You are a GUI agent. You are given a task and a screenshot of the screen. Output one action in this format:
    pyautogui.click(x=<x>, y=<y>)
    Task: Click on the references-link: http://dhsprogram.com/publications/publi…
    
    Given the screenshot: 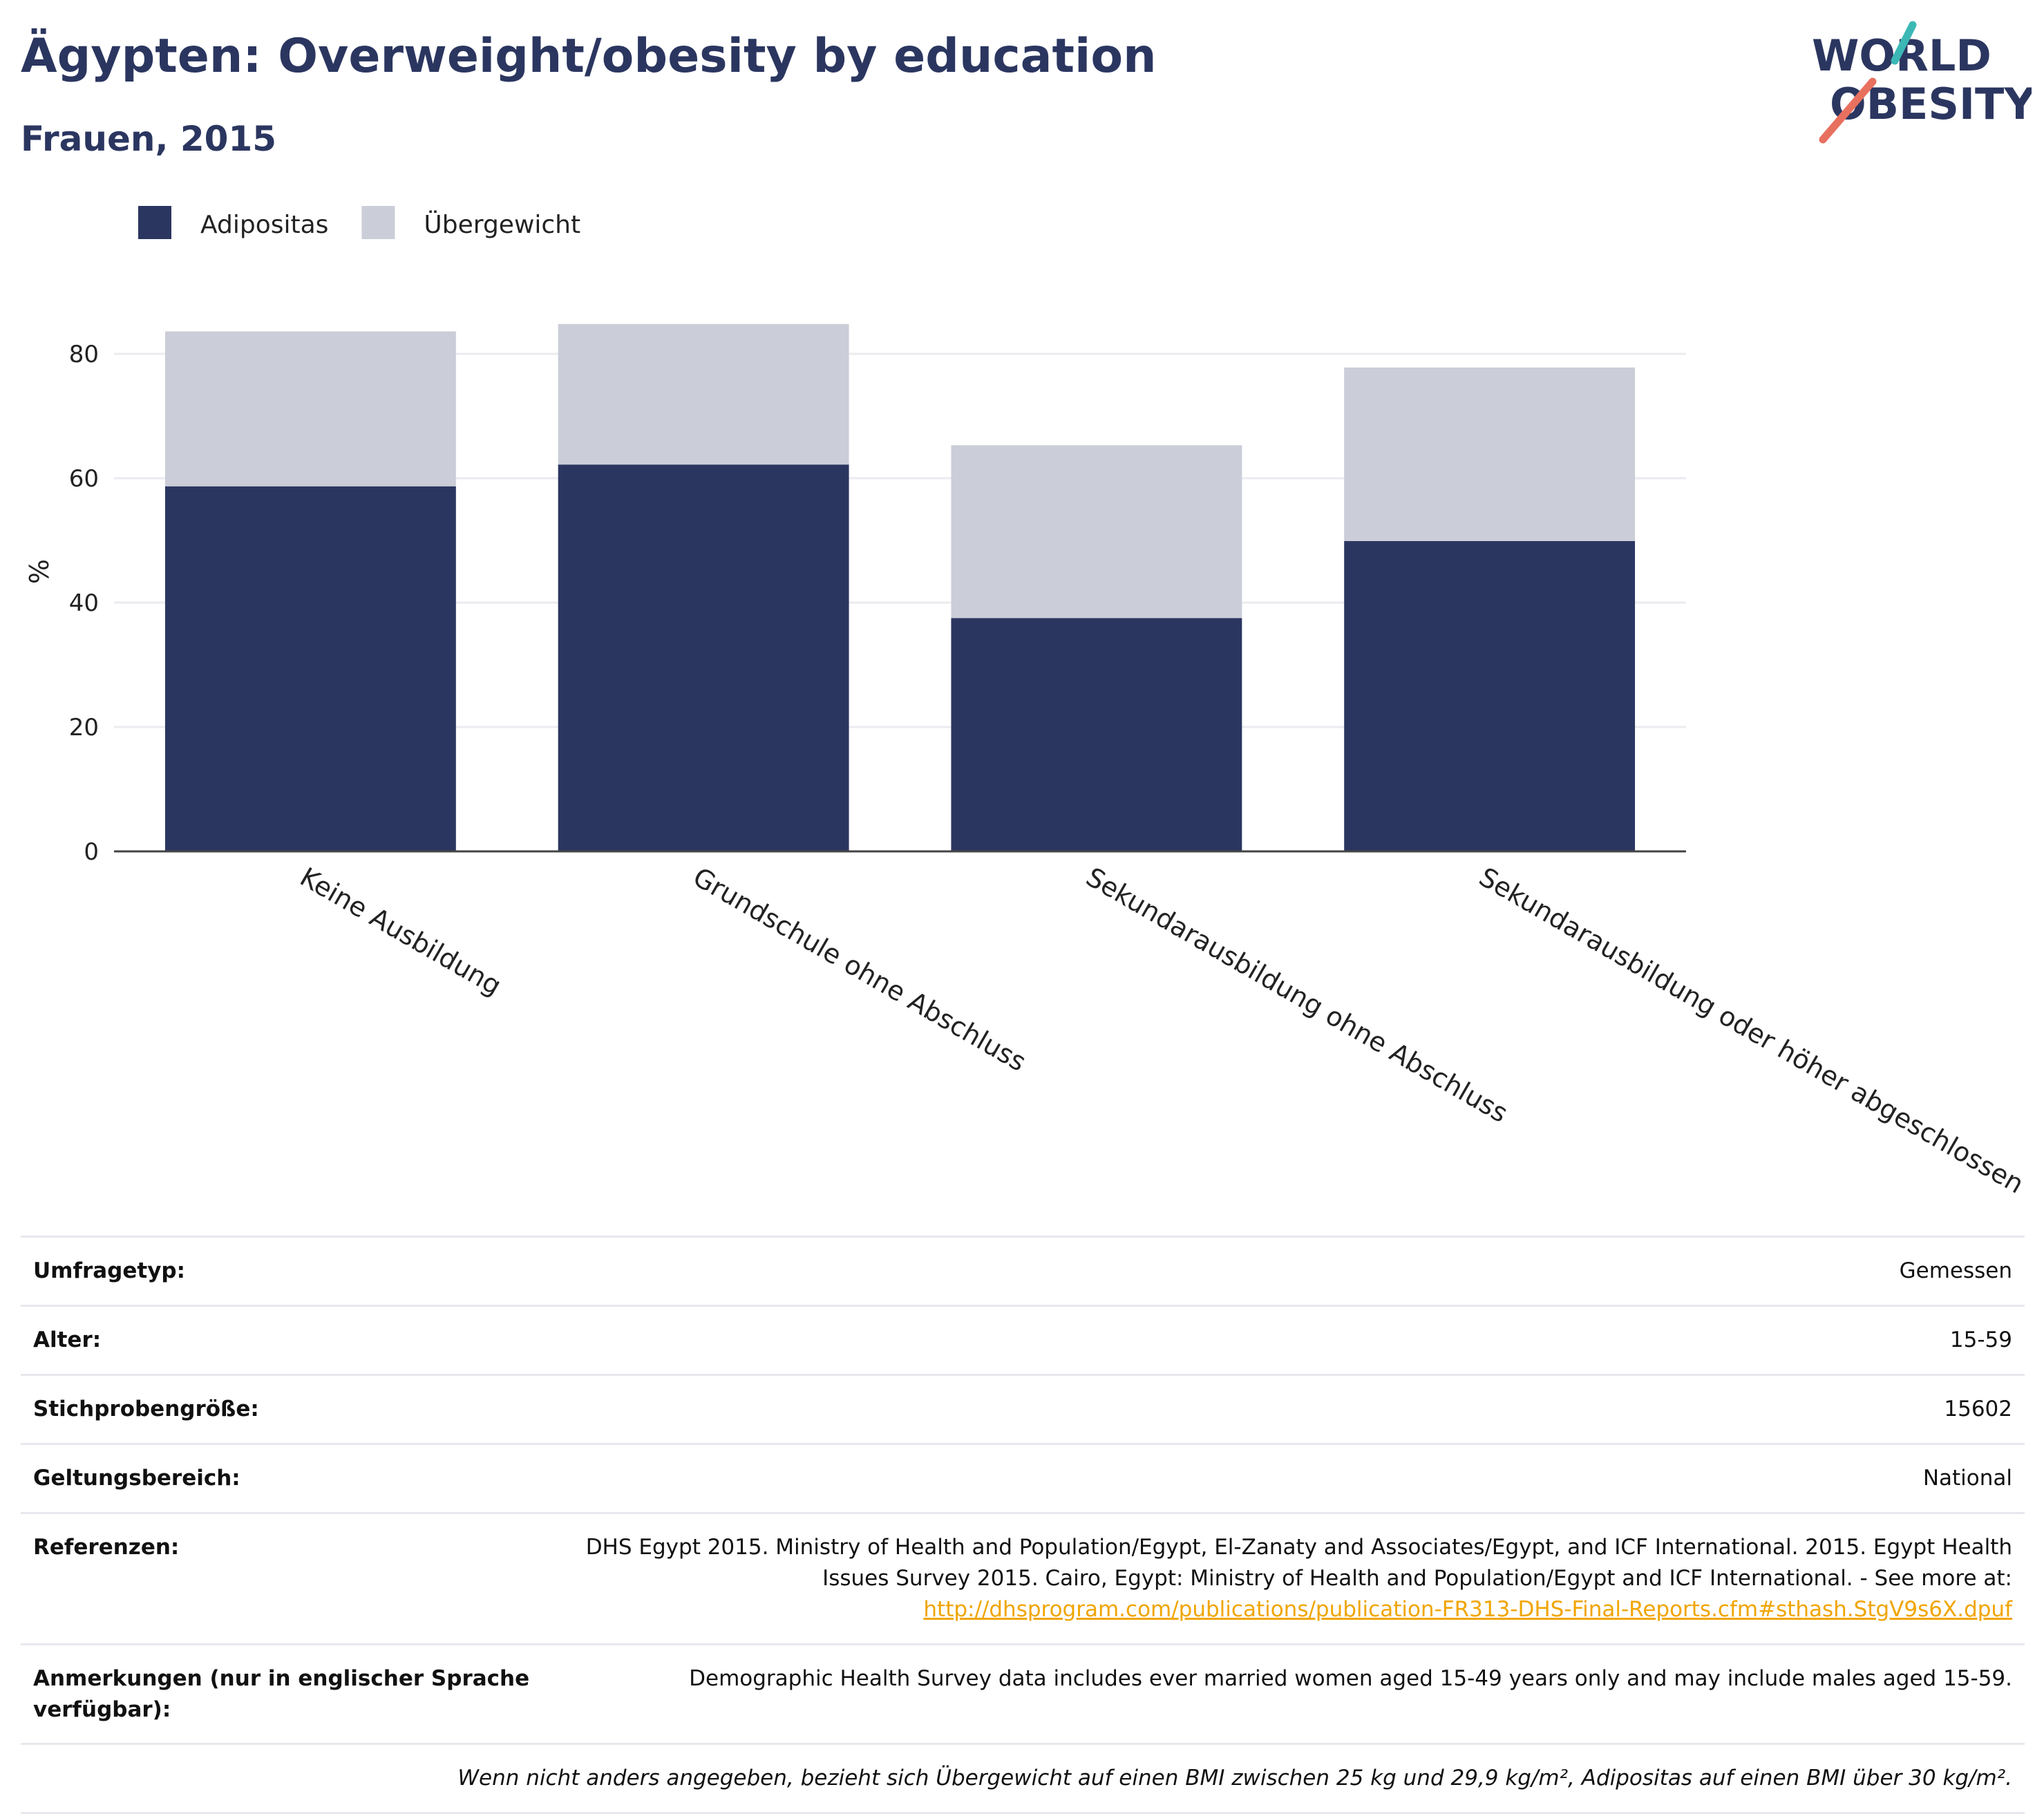 What is the action you would take?
    pyautogui.click(x=1468, y=1609)
    